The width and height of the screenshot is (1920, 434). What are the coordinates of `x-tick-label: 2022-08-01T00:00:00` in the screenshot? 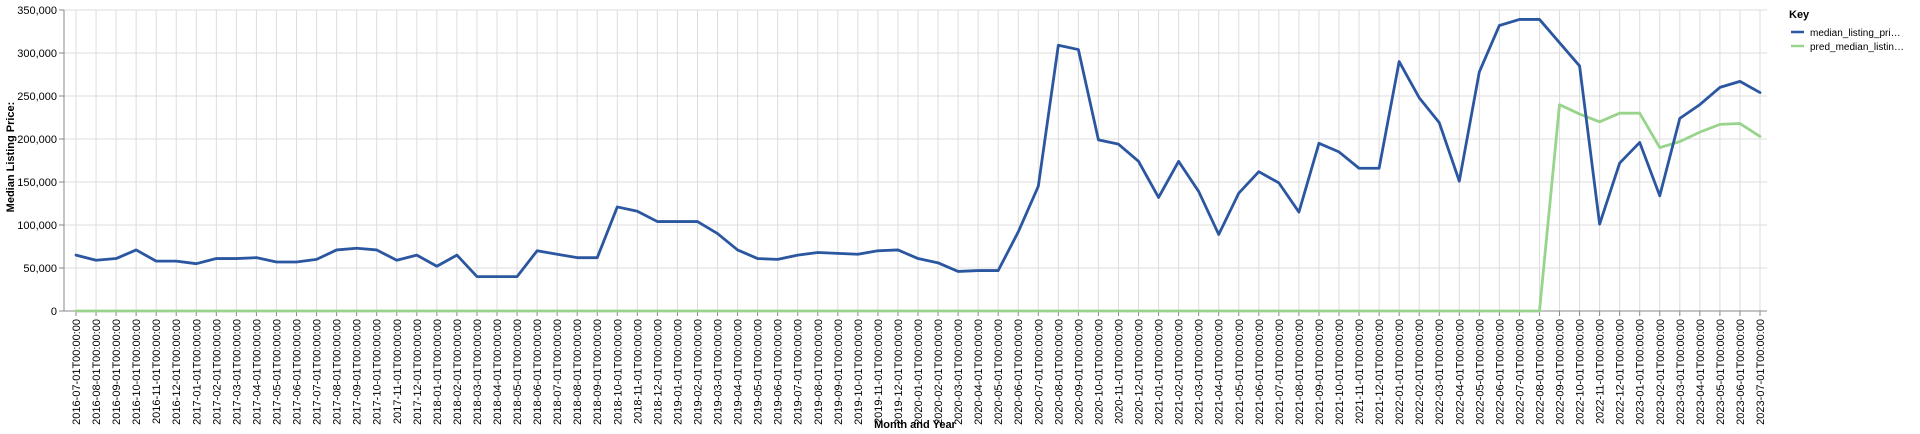 It's located at (1540, 372).